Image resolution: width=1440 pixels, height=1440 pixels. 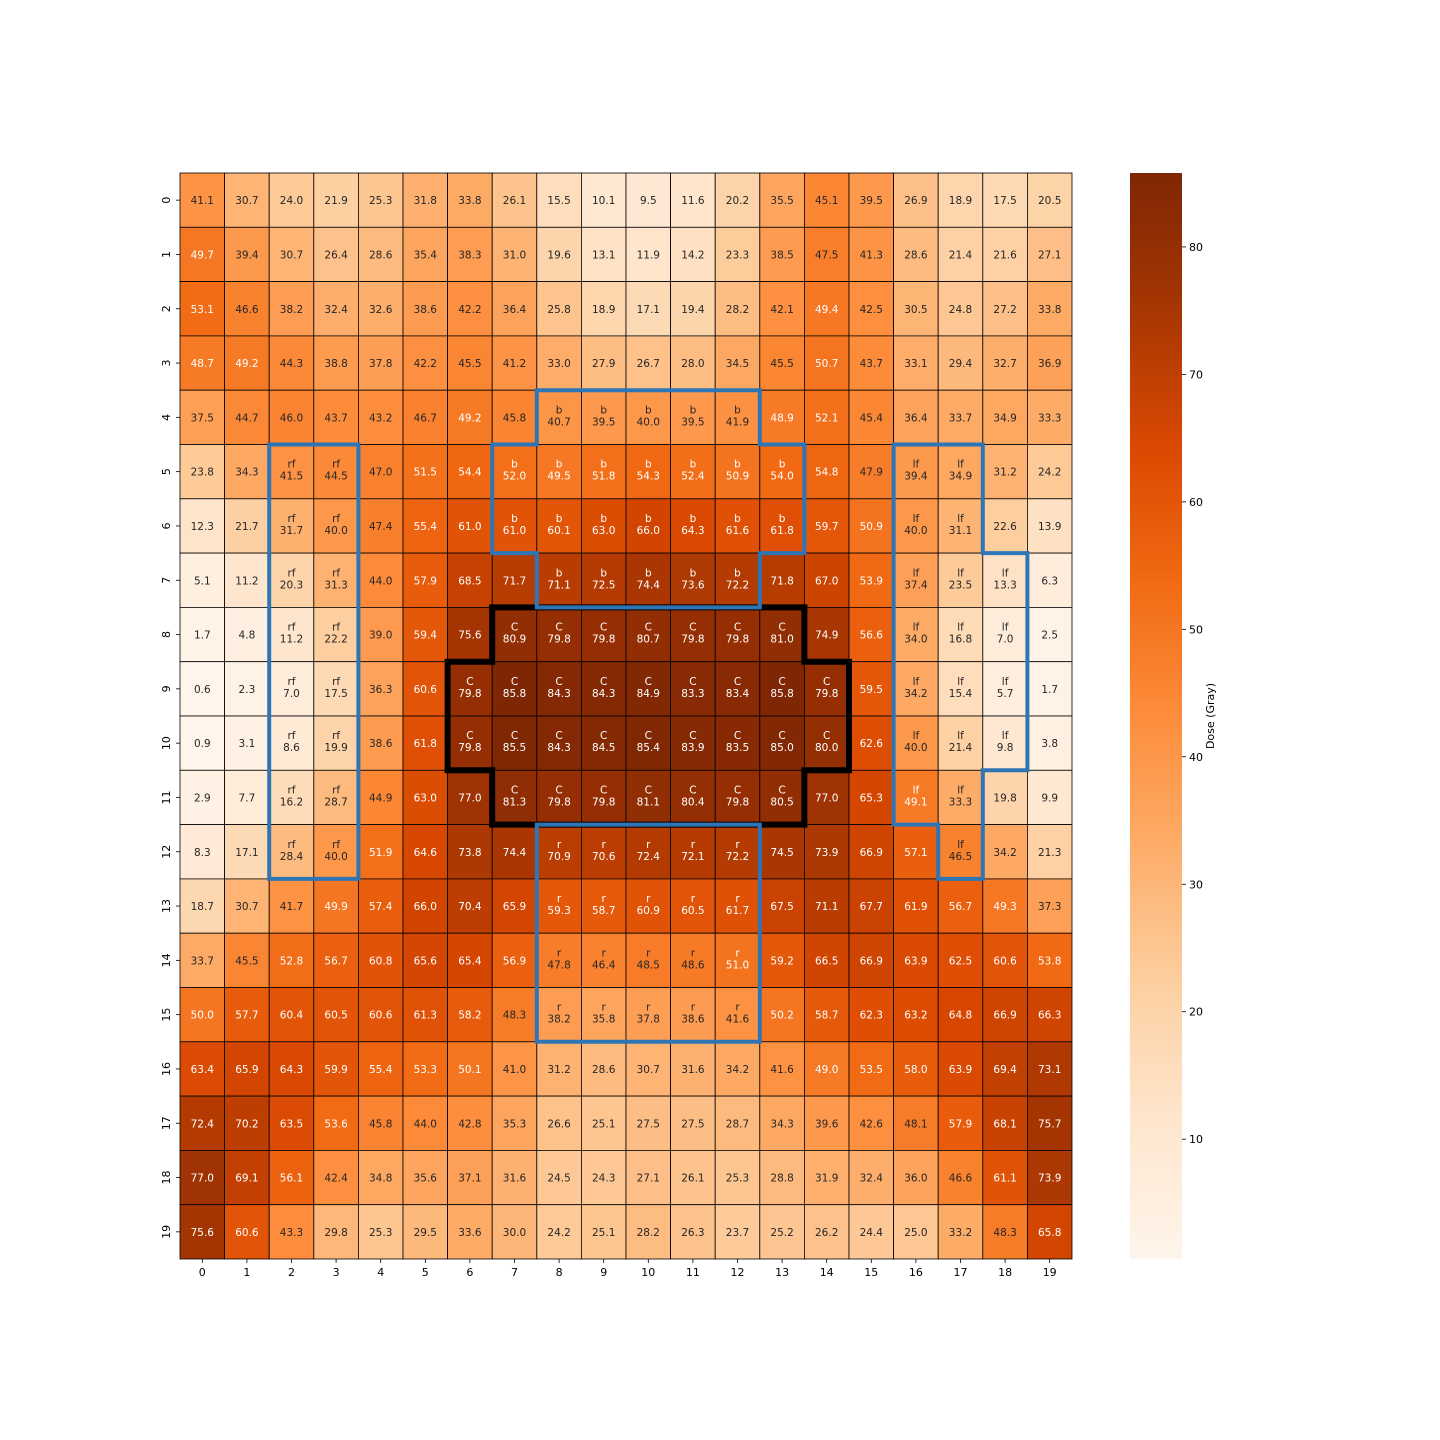 What do you see at coordinates (291, 309) in the screenshot?
I see `heatmap-cell: 38.2` at bounding box center [291, 309].